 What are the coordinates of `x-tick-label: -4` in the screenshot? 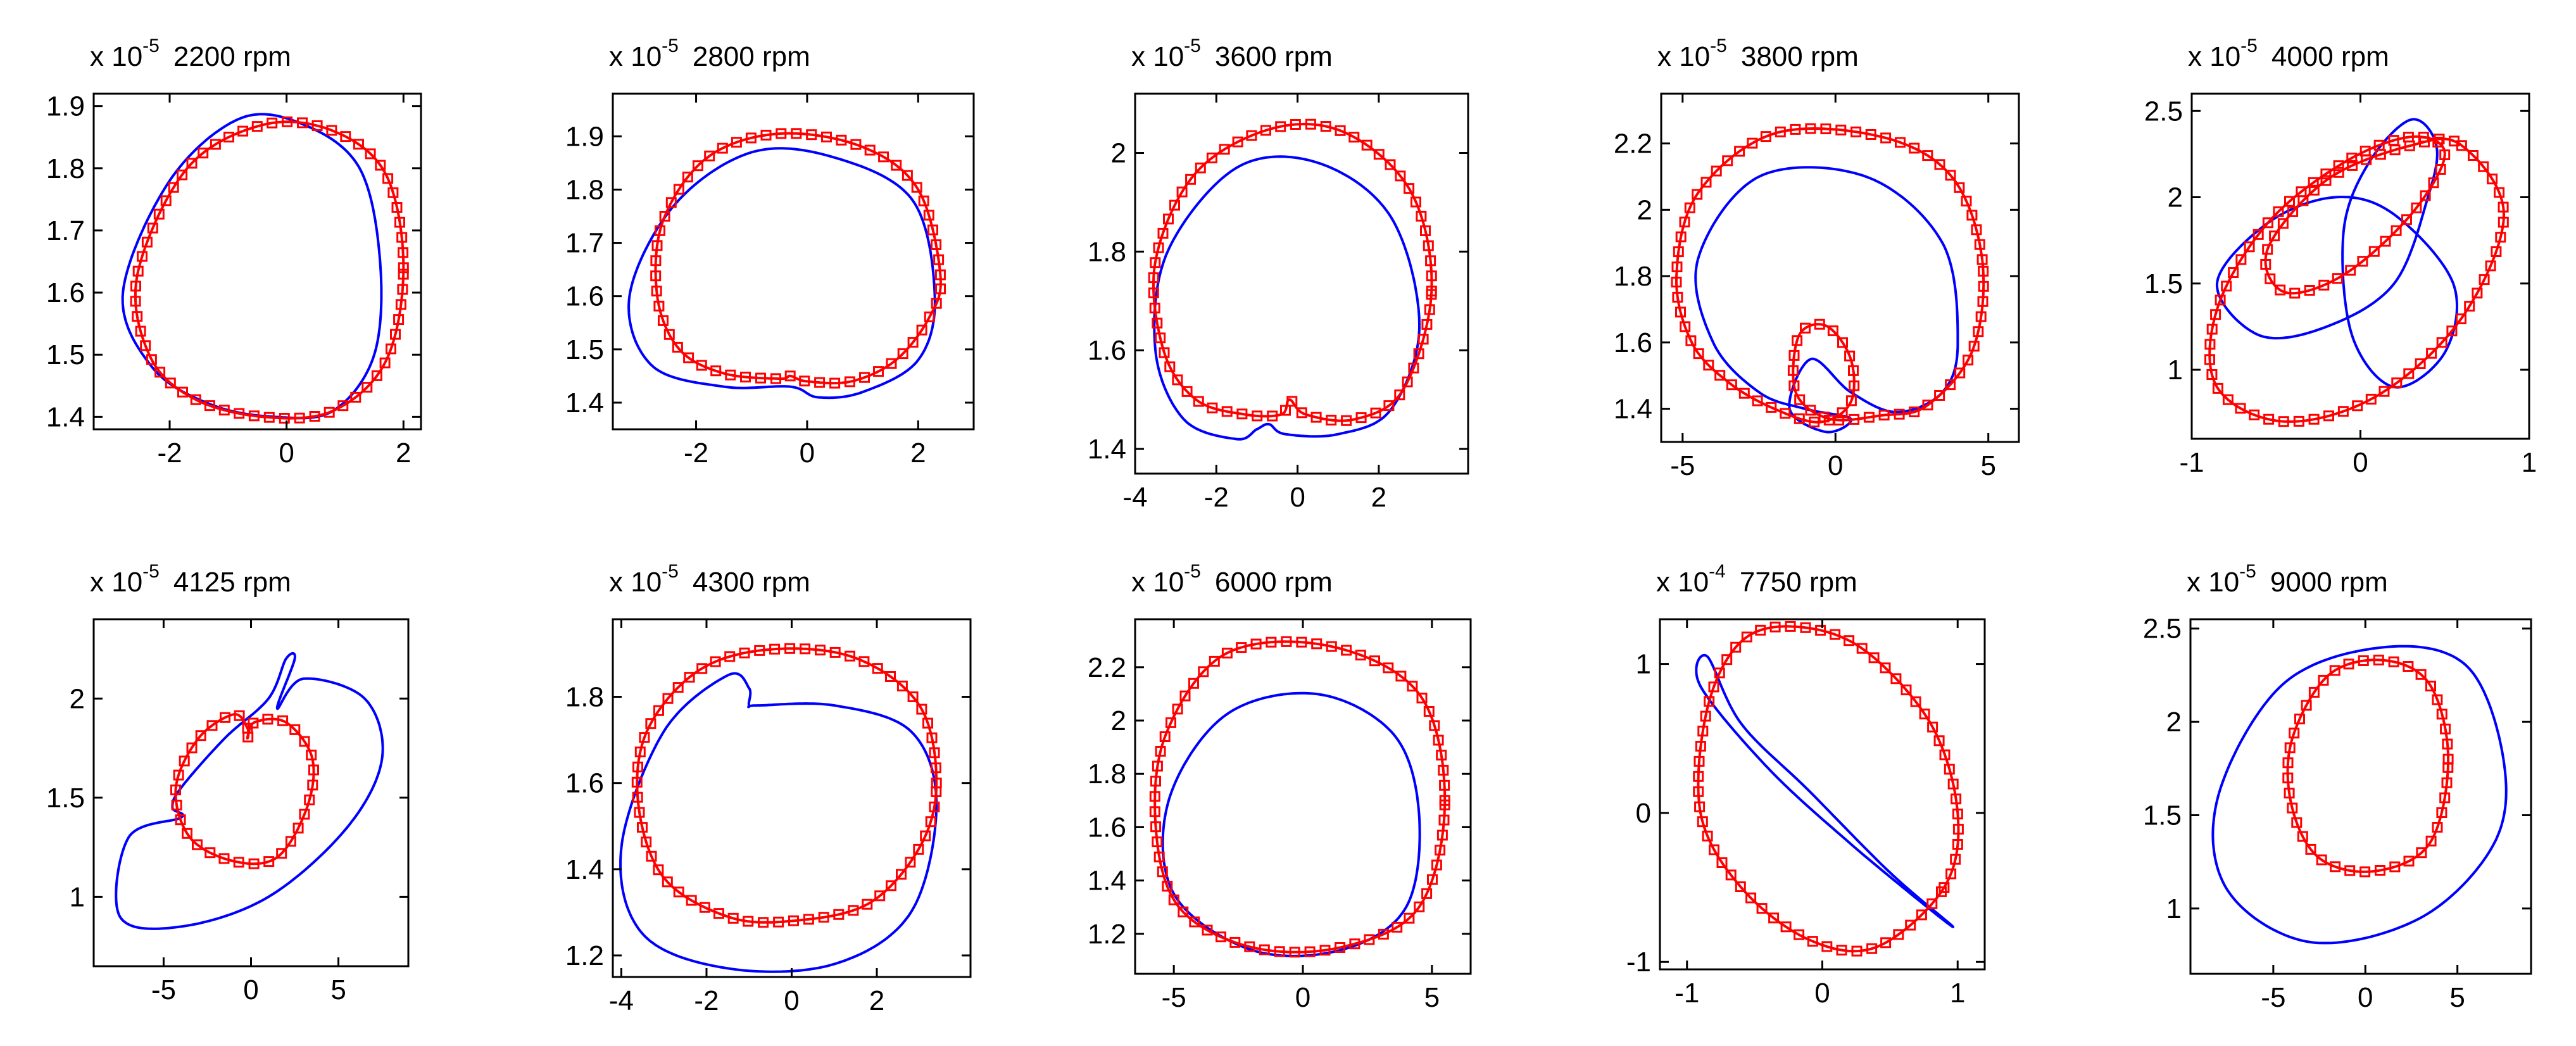 It's located at (1134, 497).